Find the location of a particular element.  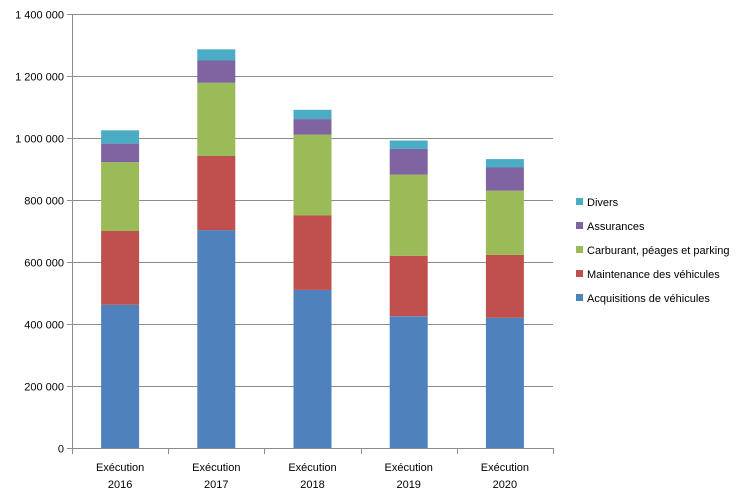

y-tick-label: 200 000 is located at coordinates (44, 388).